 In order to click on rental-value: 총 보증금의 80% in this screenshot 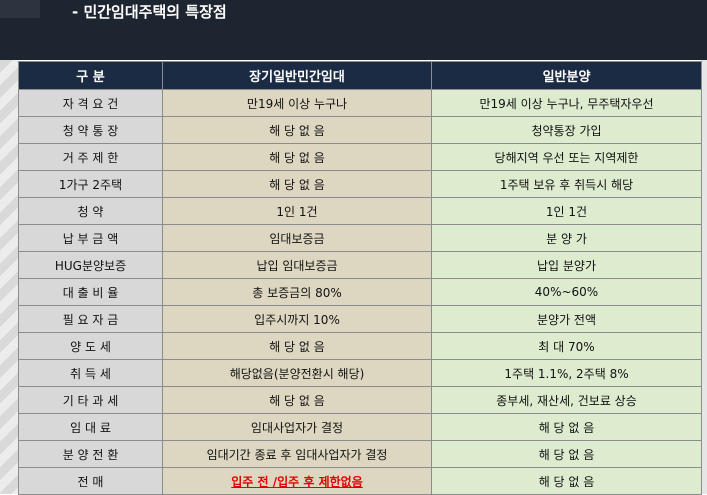, I will do `click(297, 292)`.